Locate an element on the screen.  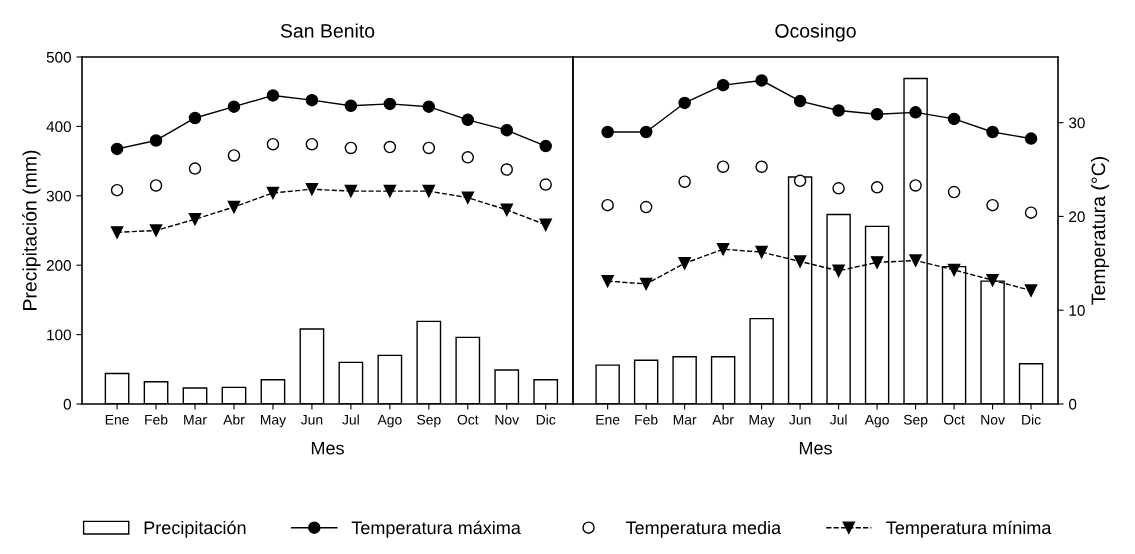
legend-label: Precipitación is located at coordinates (195, 529).